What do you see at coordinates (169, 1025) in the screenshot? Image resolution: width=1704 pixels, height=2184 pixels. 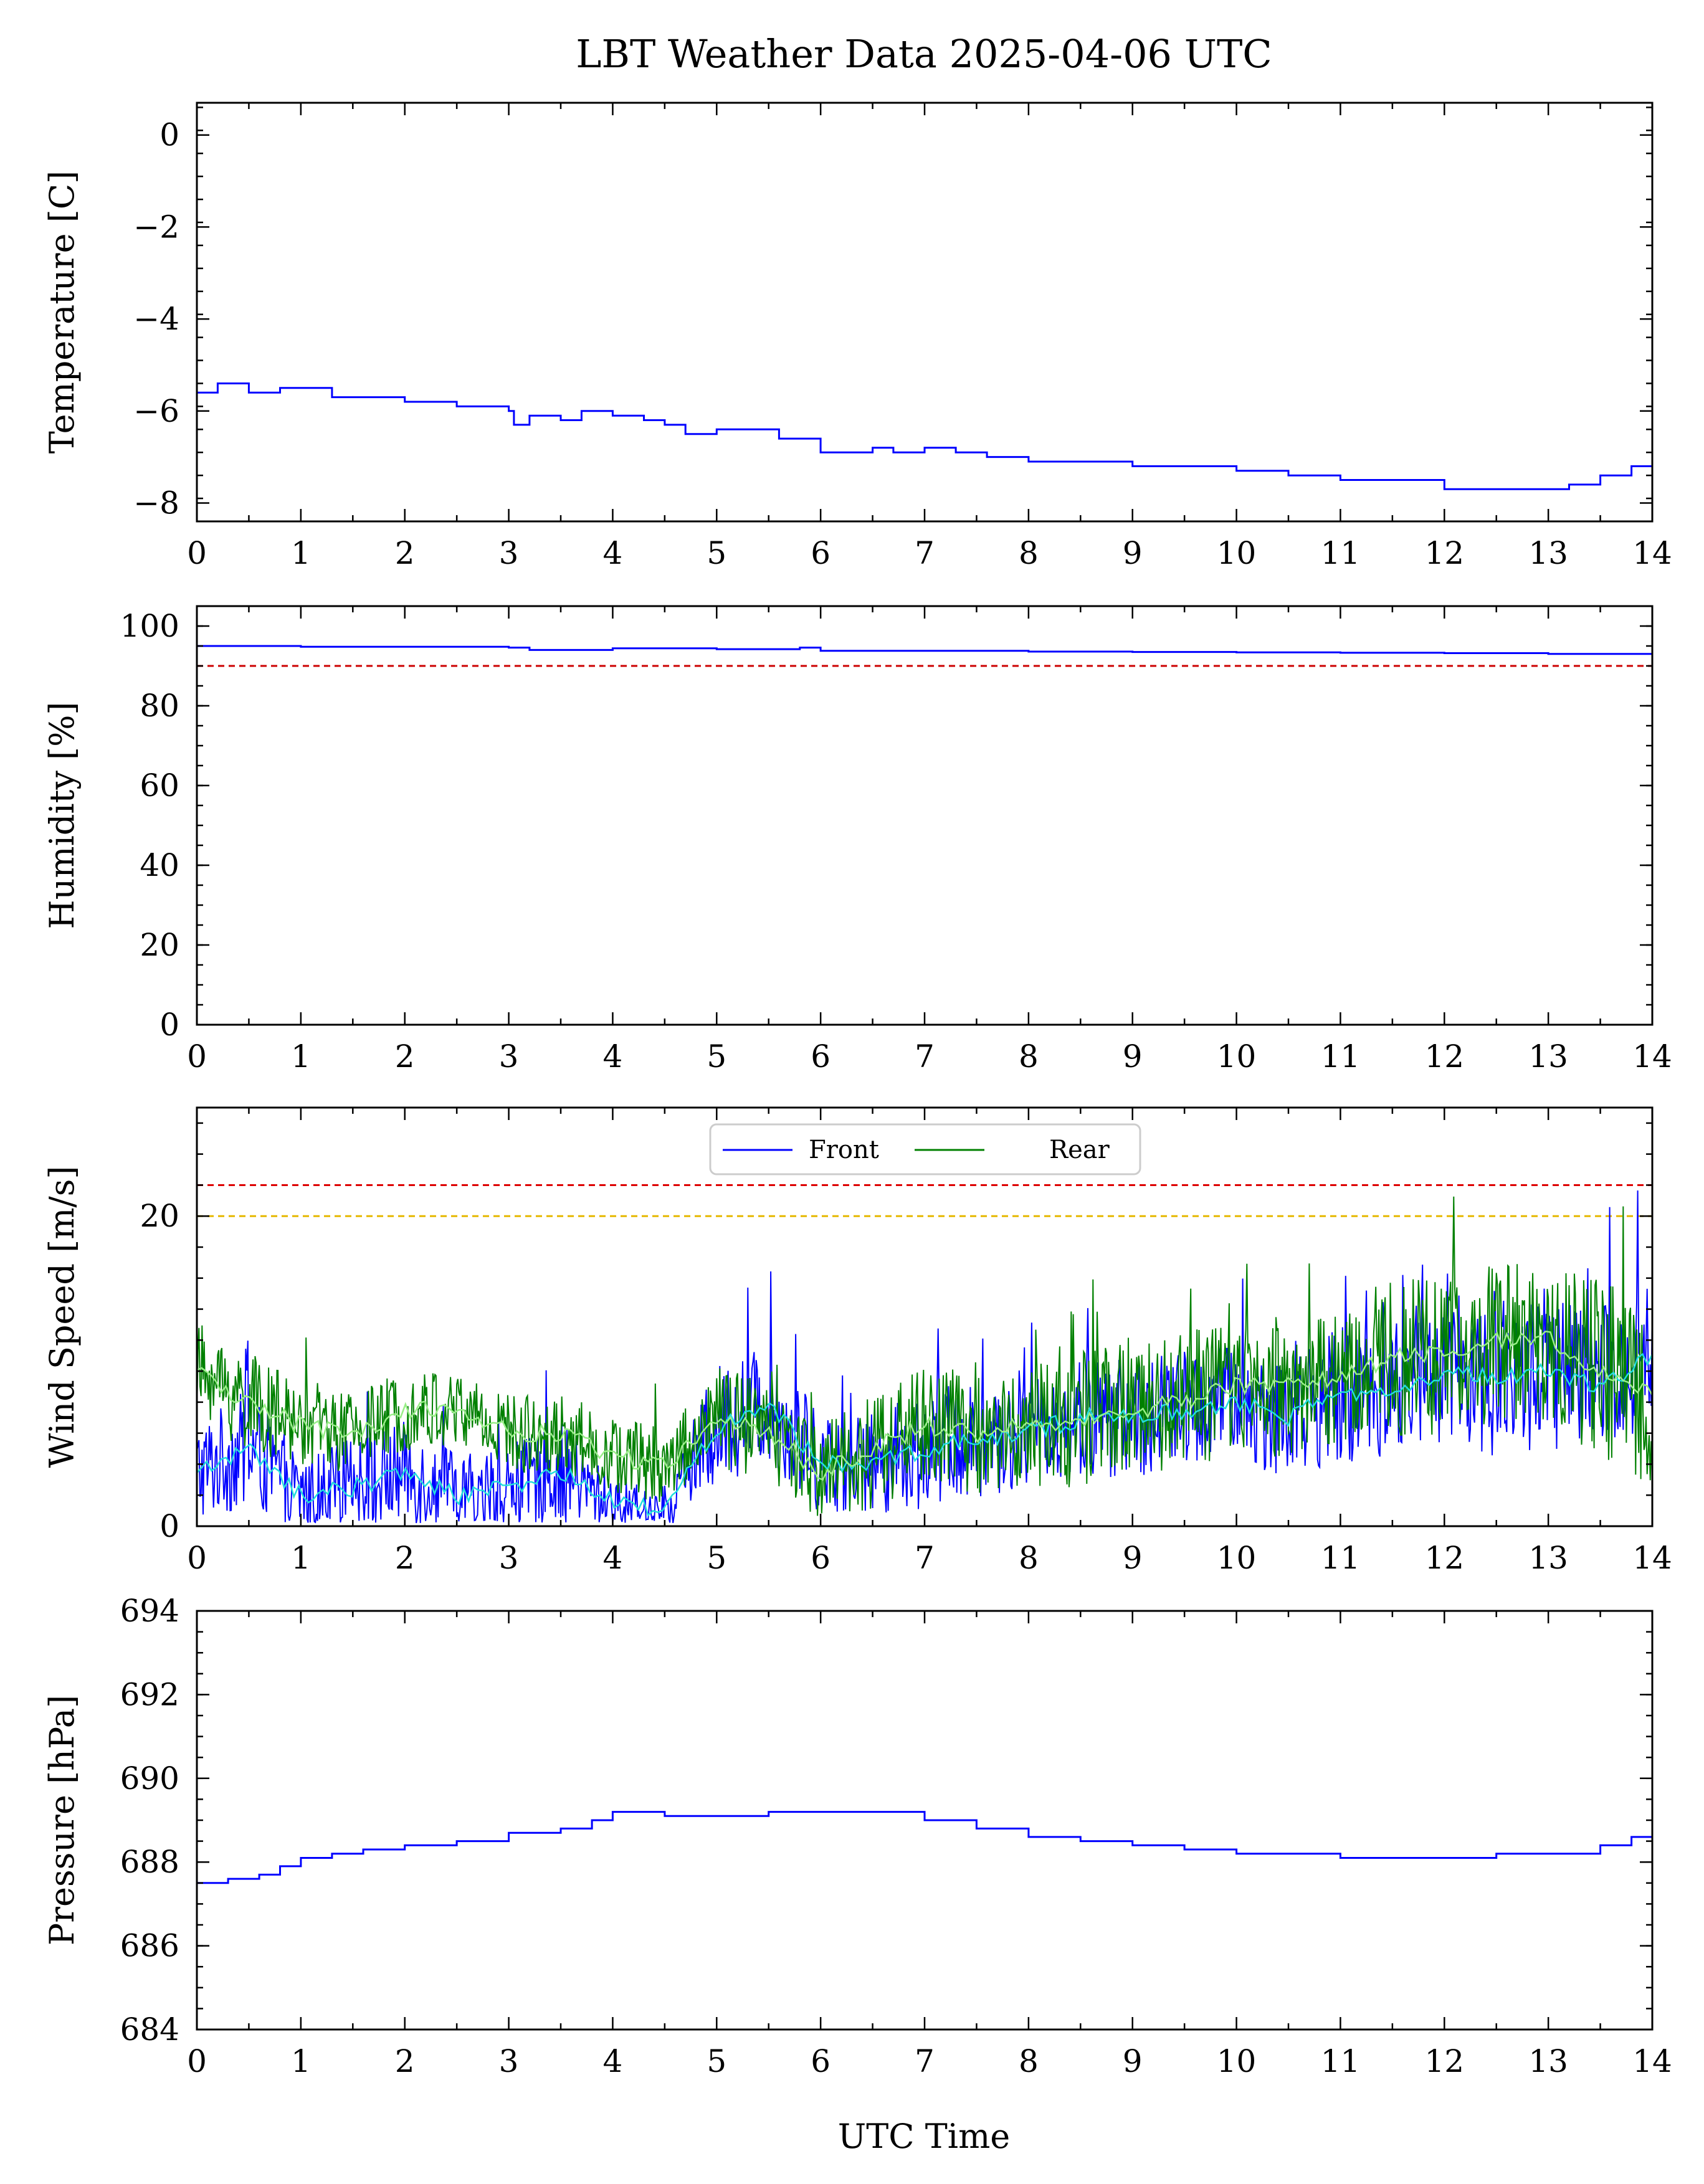 I see `humidity-y-tick-label: 0` at bounding box center [169, 1025].